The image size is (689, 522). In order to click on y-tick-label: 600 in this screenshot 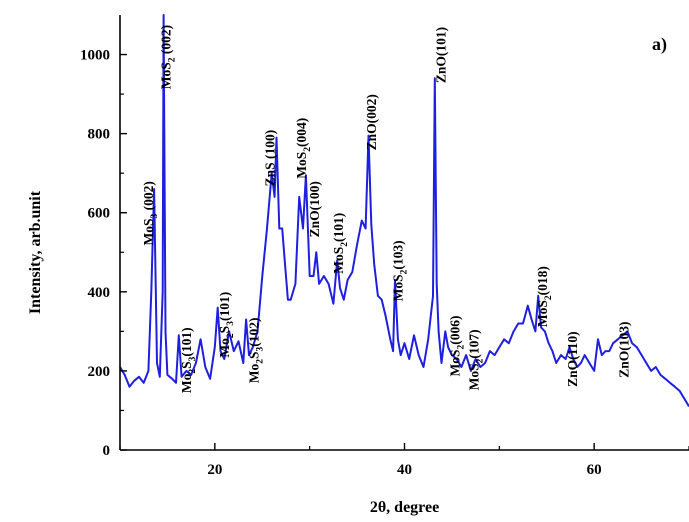, I will do `click(99, 214)`.